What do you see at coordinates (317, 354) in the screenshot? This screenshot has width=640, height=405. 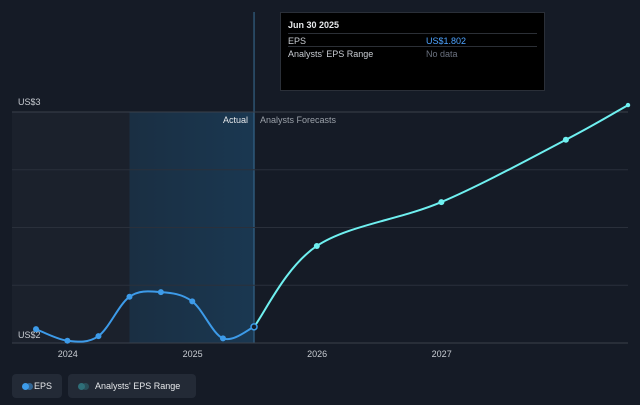 I see `x-tick-label: 2026` at bounding box center [317, 354].